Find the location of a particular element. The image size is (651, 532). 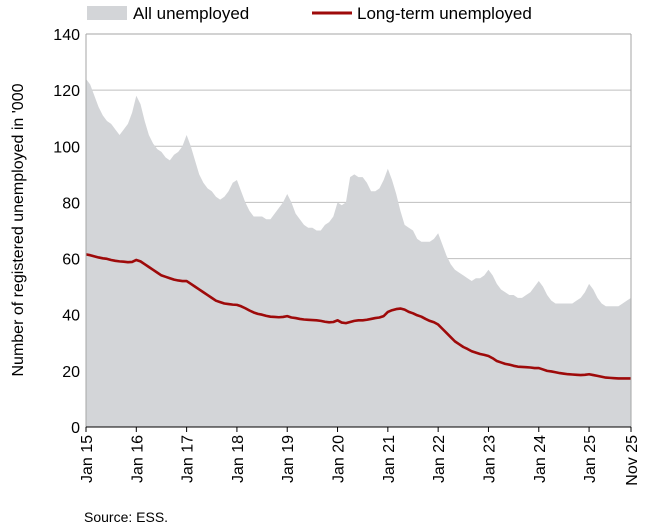

y-tick-label: 100 is located at coordinates (66, 147).